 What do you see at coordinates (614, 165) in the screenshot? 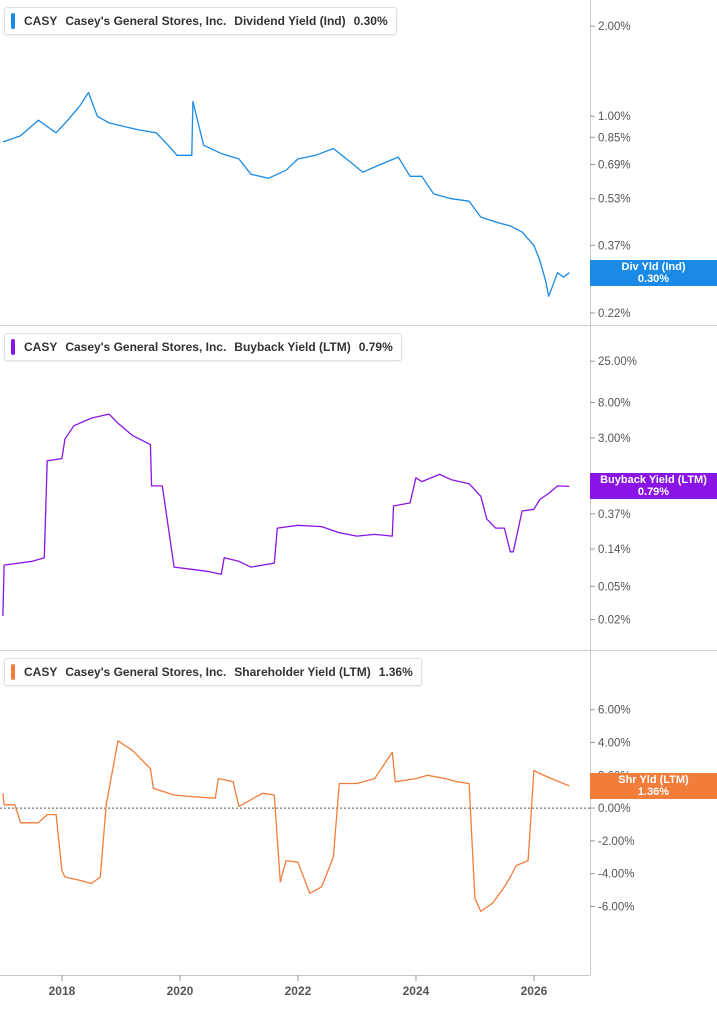
I see `y-tick-label: 0.69%` at bounding box center [614, 165].